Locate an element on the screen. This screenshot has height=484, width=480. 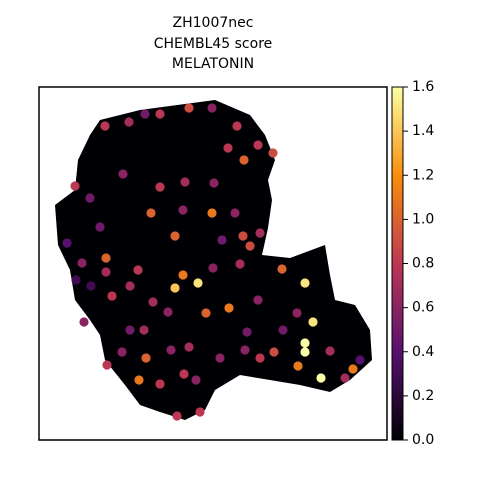
colorbar-tick-label: 0.2 is located at coordinates (423, 396).